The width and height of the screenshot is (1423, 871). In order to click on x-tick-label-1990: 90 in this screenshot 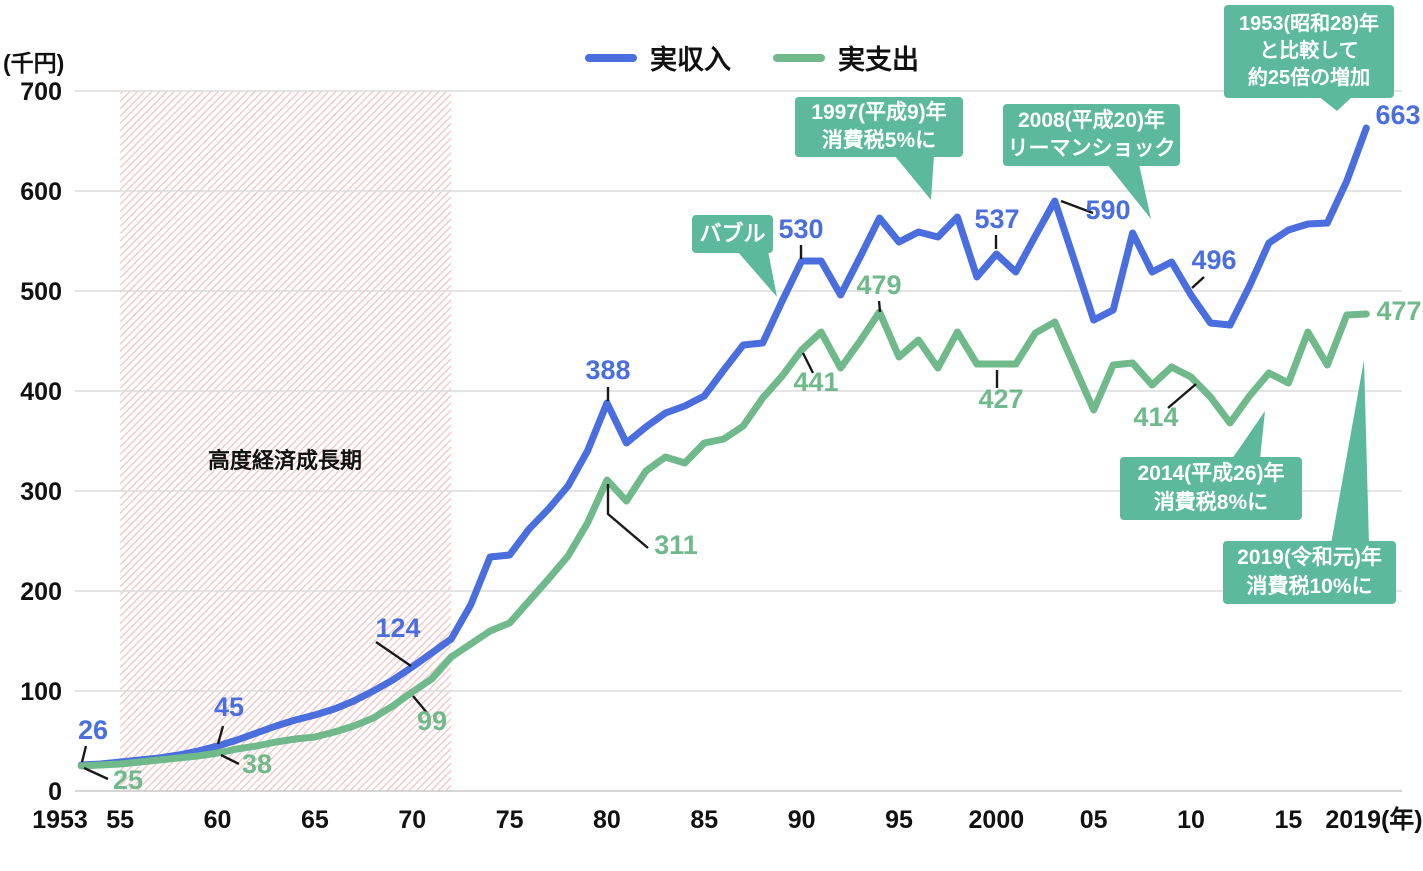, I will do `click(802, 820)`.